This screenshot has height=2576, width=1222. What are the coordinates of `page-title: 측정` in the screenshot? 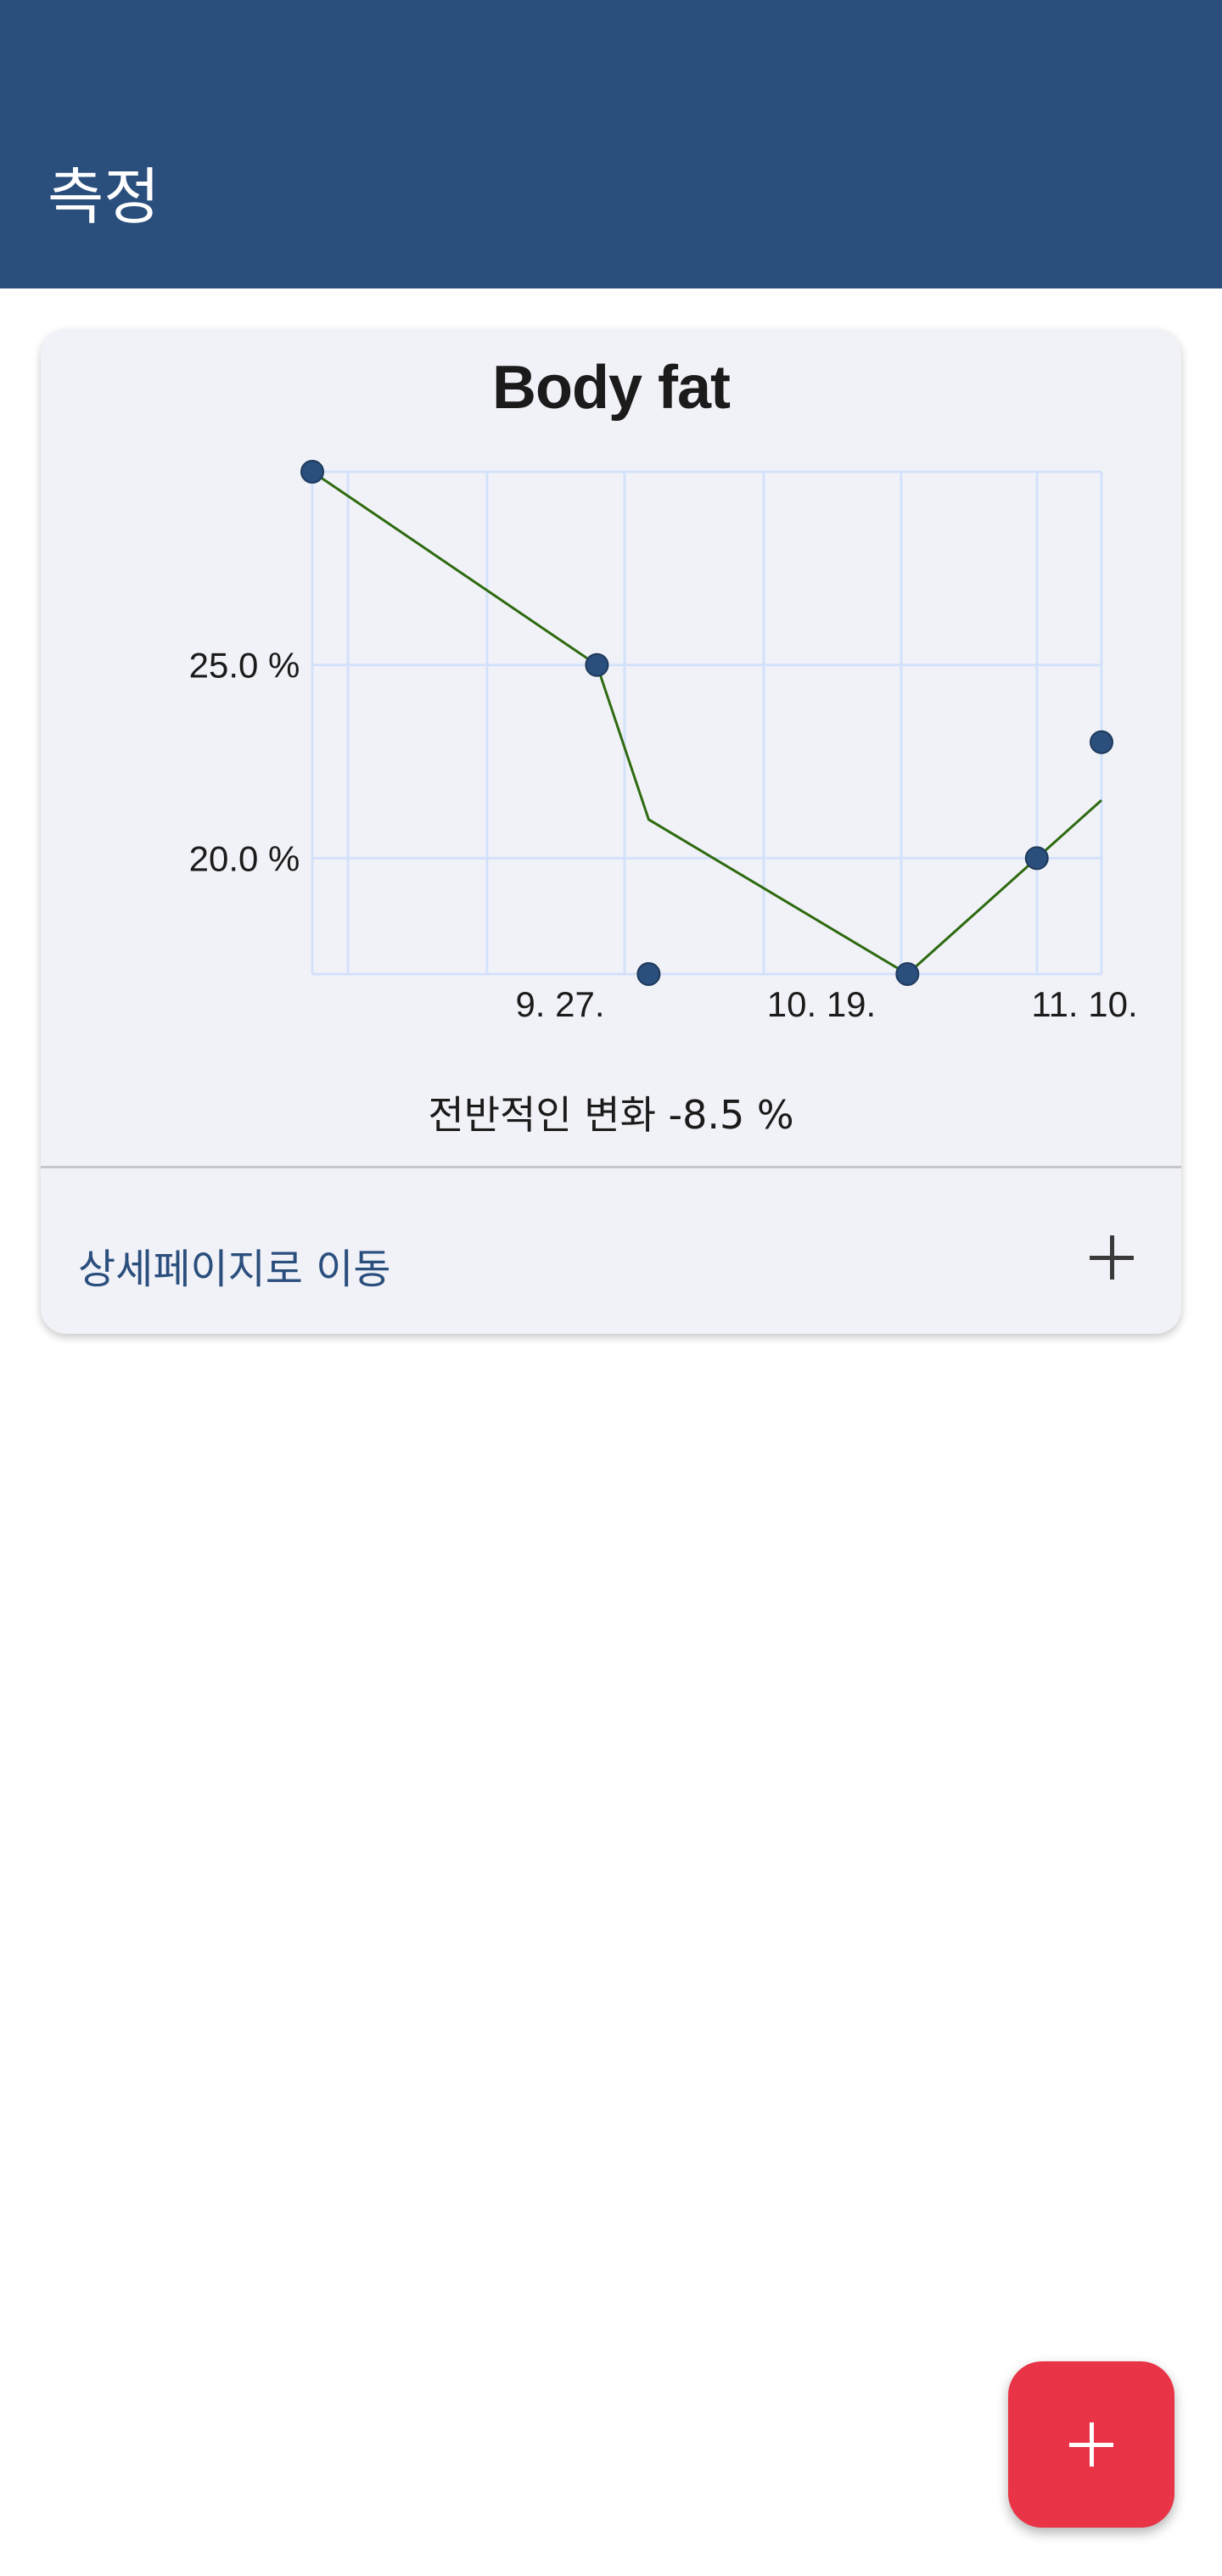 It's located at (104, 196).